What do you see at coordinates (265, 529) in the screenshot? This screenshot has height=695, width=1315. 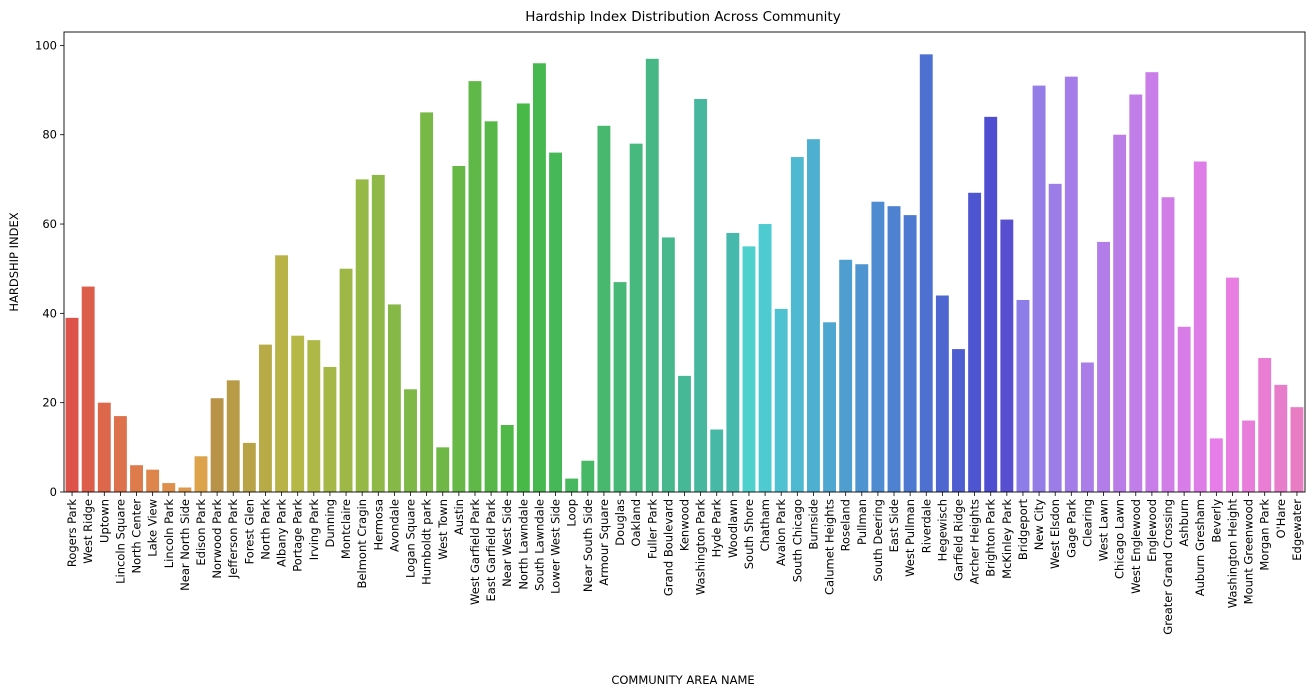 I see `x-tick-label: North Park` at bounding box center [265, 529].